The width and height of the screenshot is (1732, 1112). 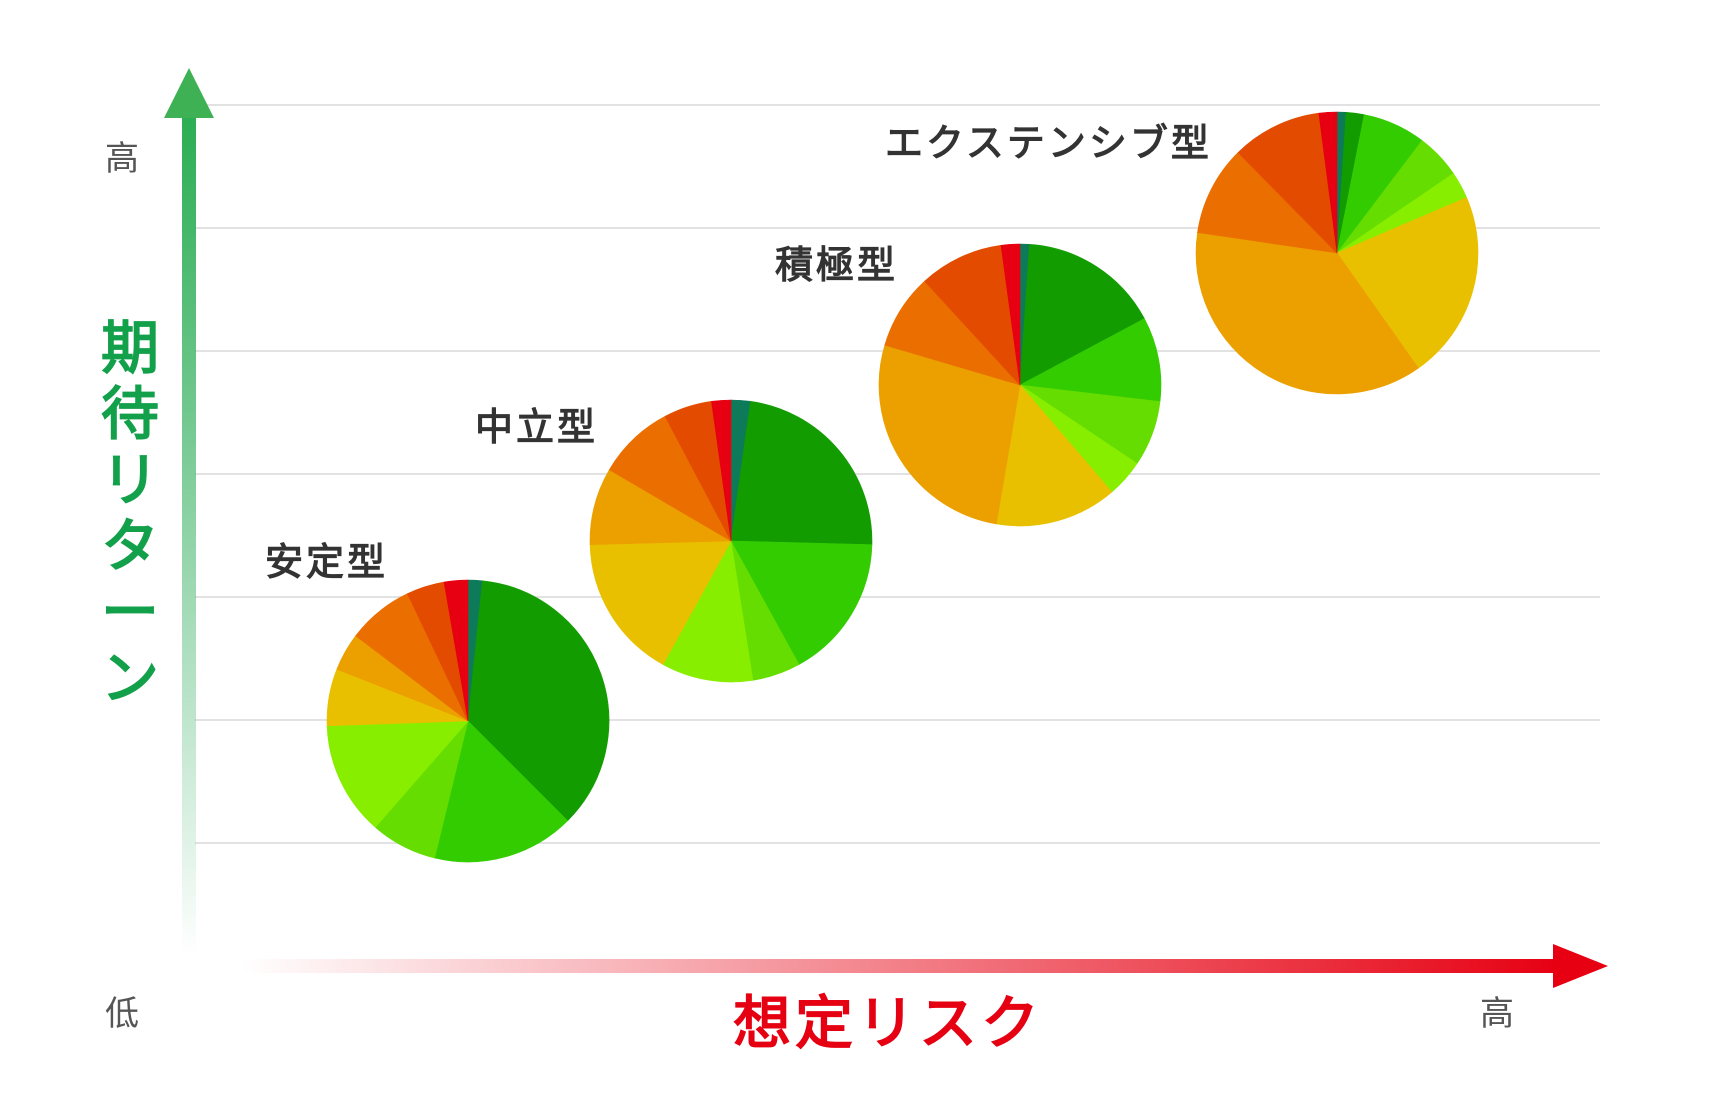 I want to click on strategy-label: 積極型, so click(x=836, y=265).